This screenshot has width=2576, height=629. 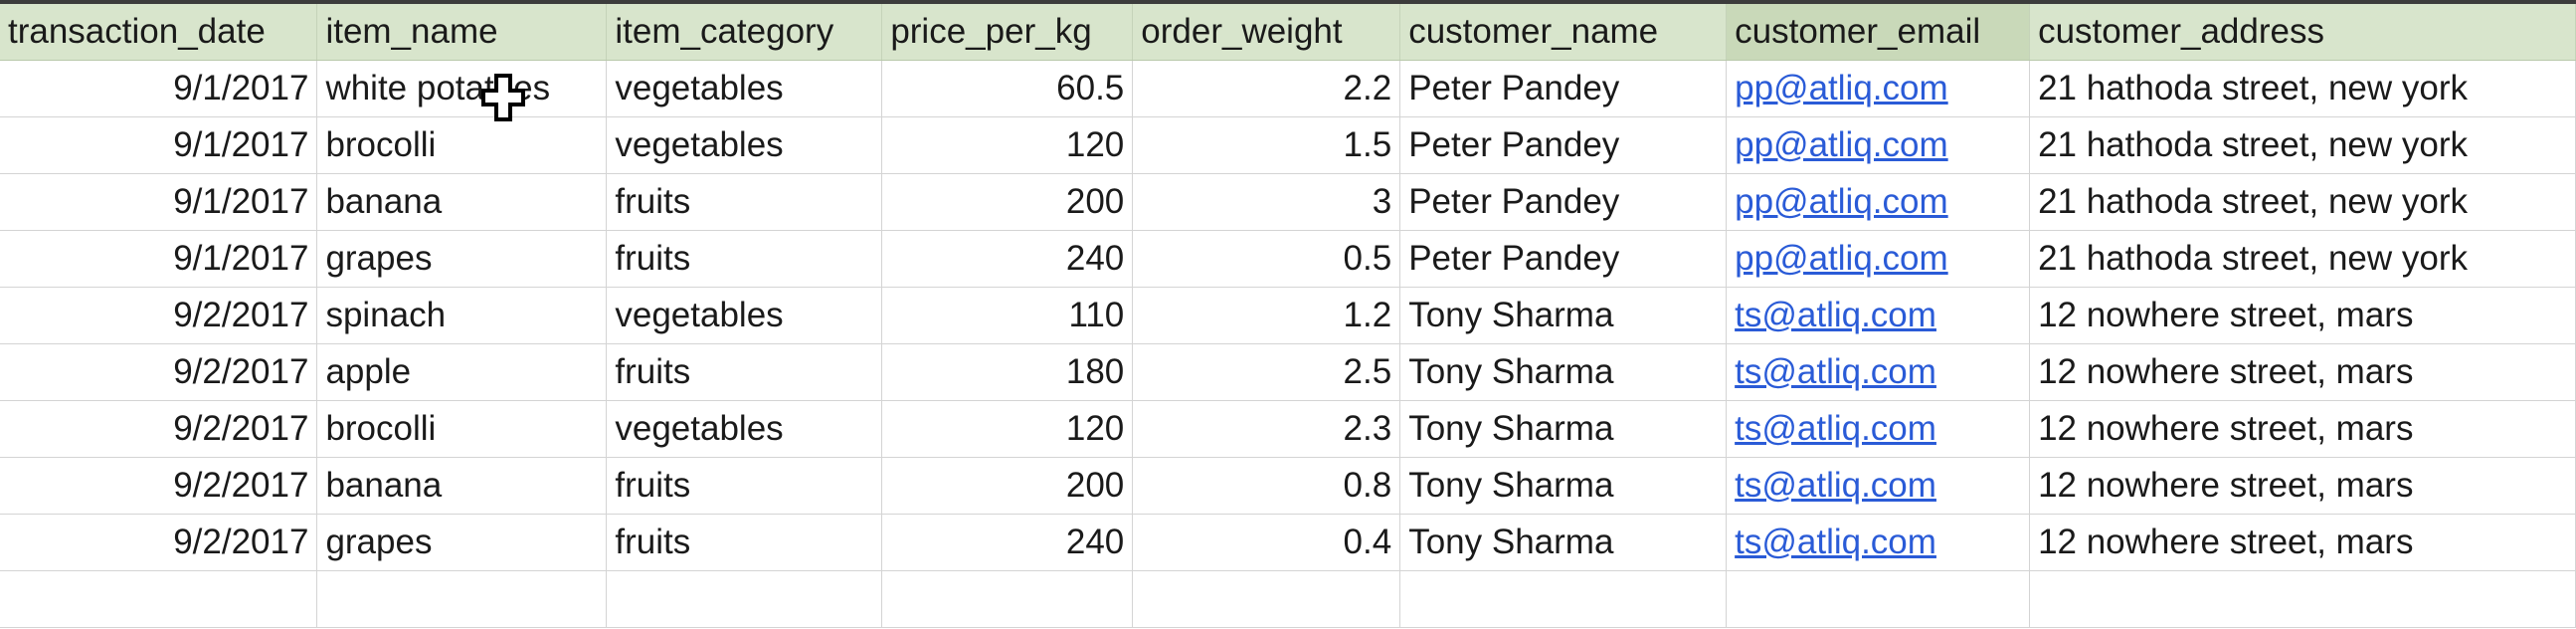 What do you see at coordinates (1563, 32) in the screenshot?
I see `column-header-customer-name: customer_name` at bounding box center [1563, 32].